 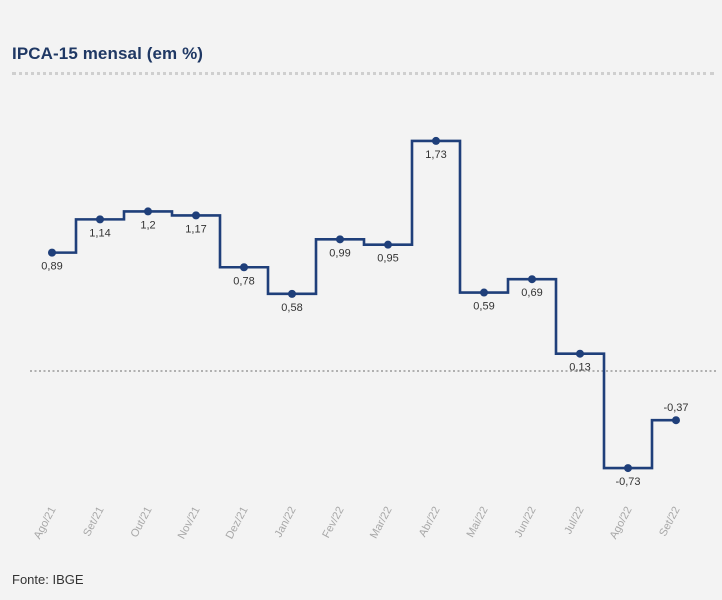 I want to click on x-tick-label: Jun/22, so click(x=526, y=522).